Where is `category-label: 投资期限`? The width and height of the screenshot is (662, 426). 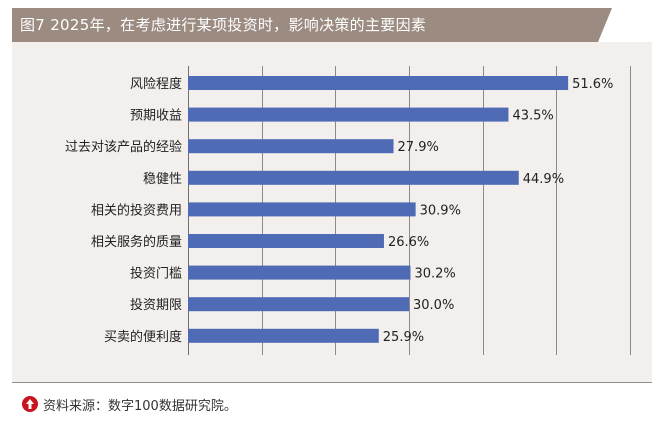
category-label: 投资期限 is located at coordinates (156, 305).